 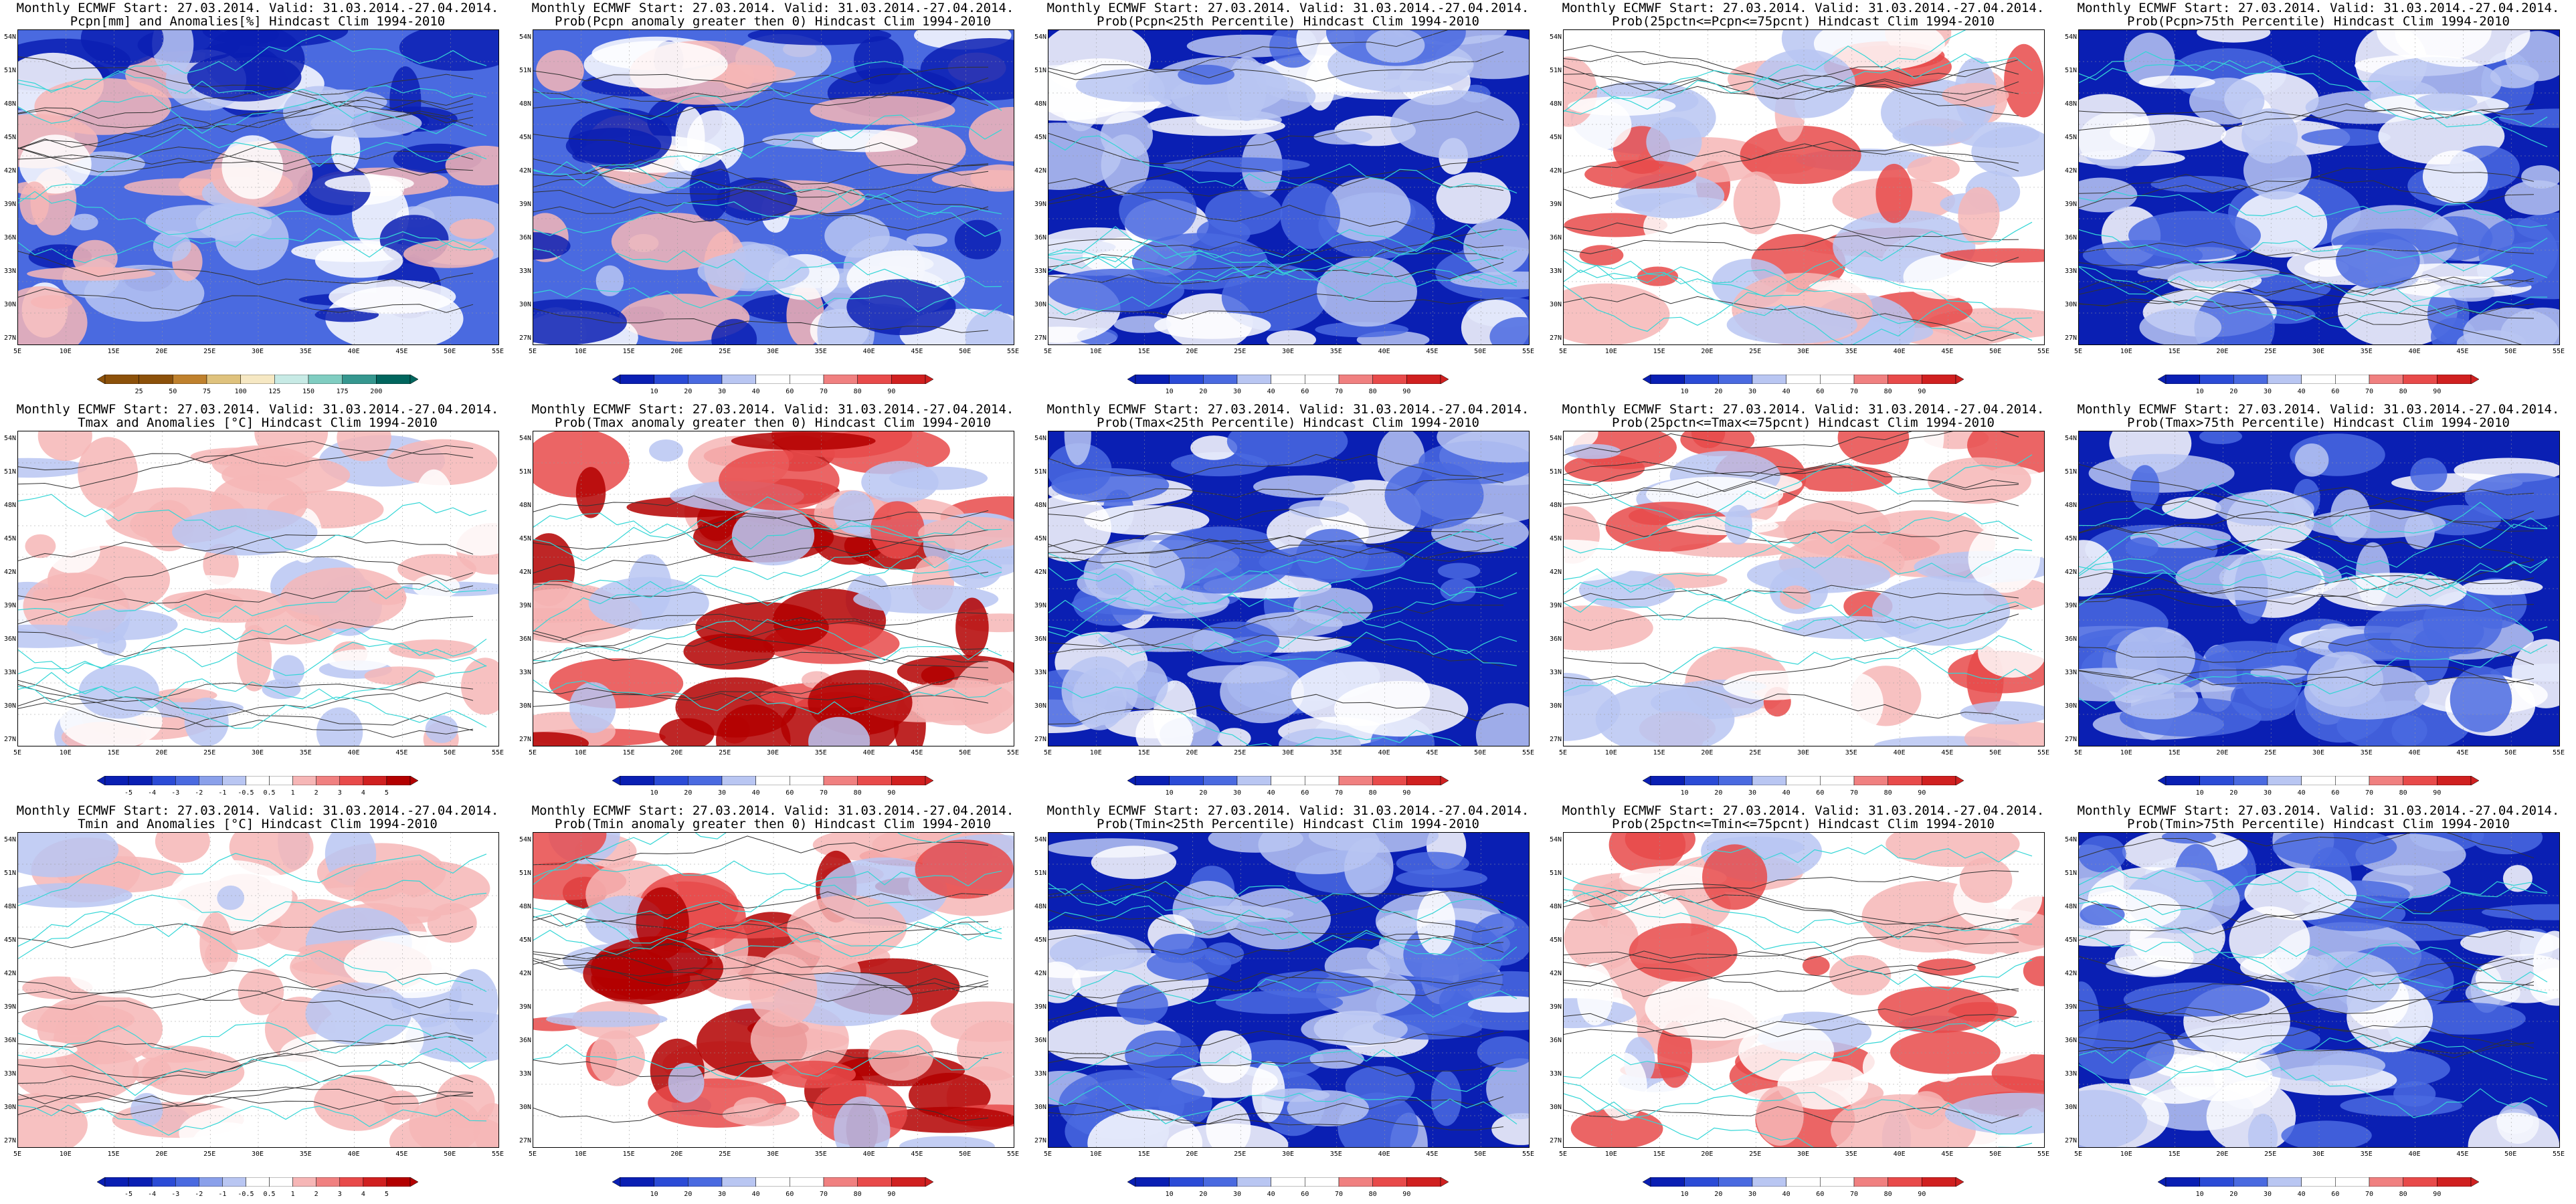 I want to click on latitude-label: 51N, so click(x=1040, y=472).